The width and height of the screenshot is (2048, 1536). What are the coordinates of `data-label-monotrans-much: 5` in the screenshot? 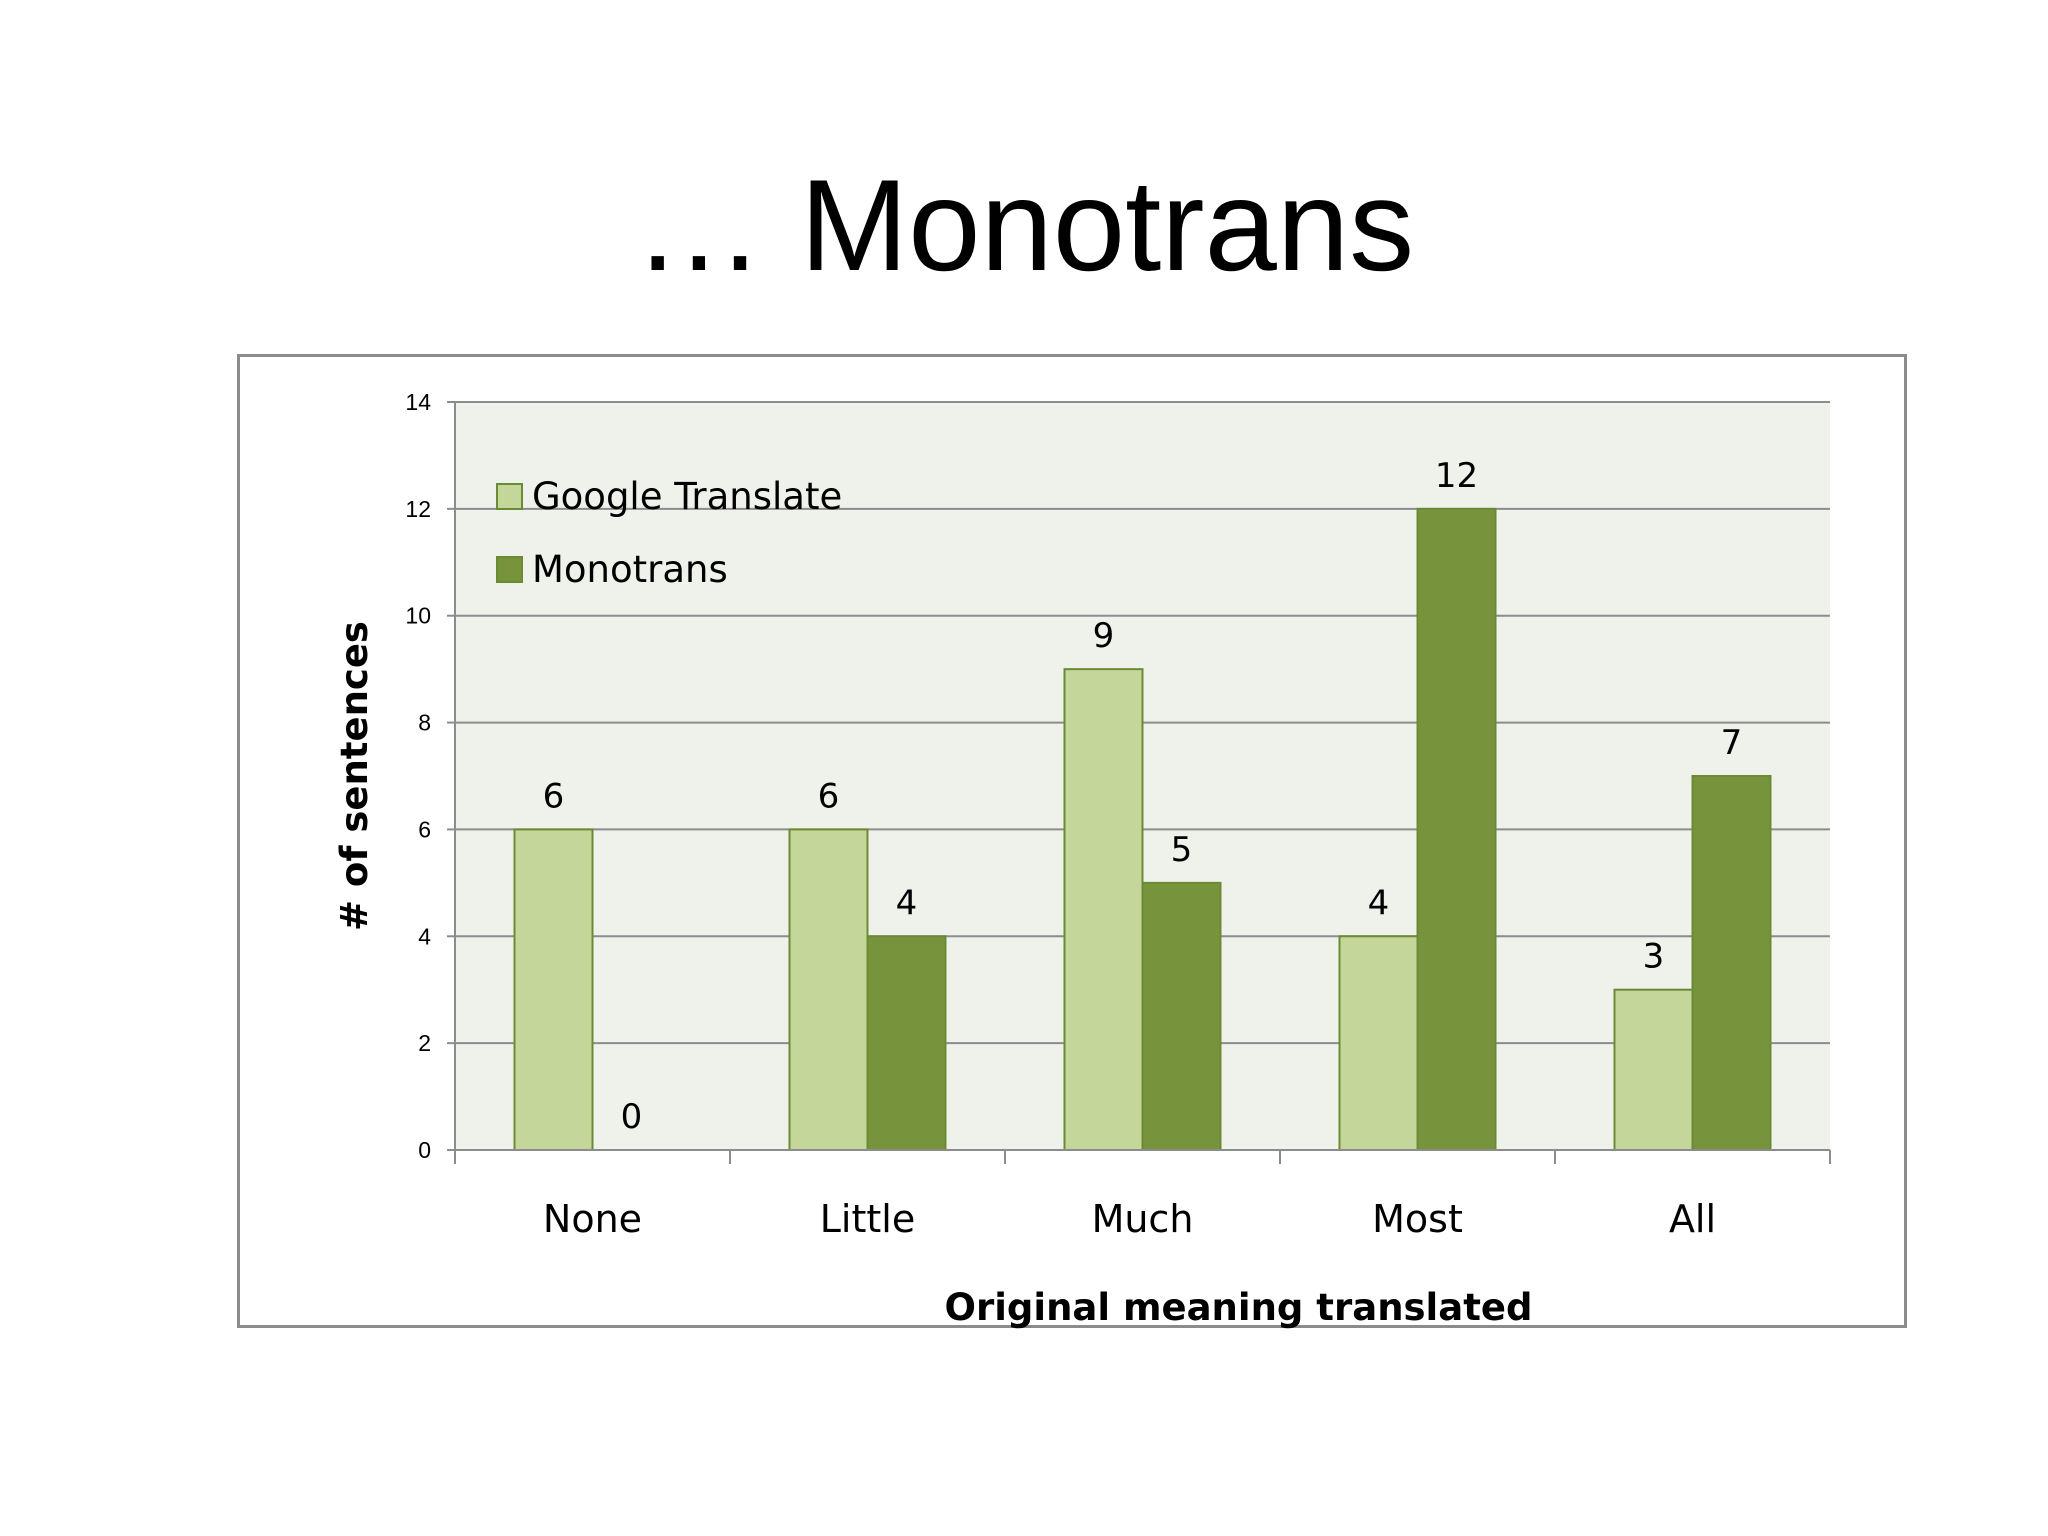 It's located at (1182, 850).